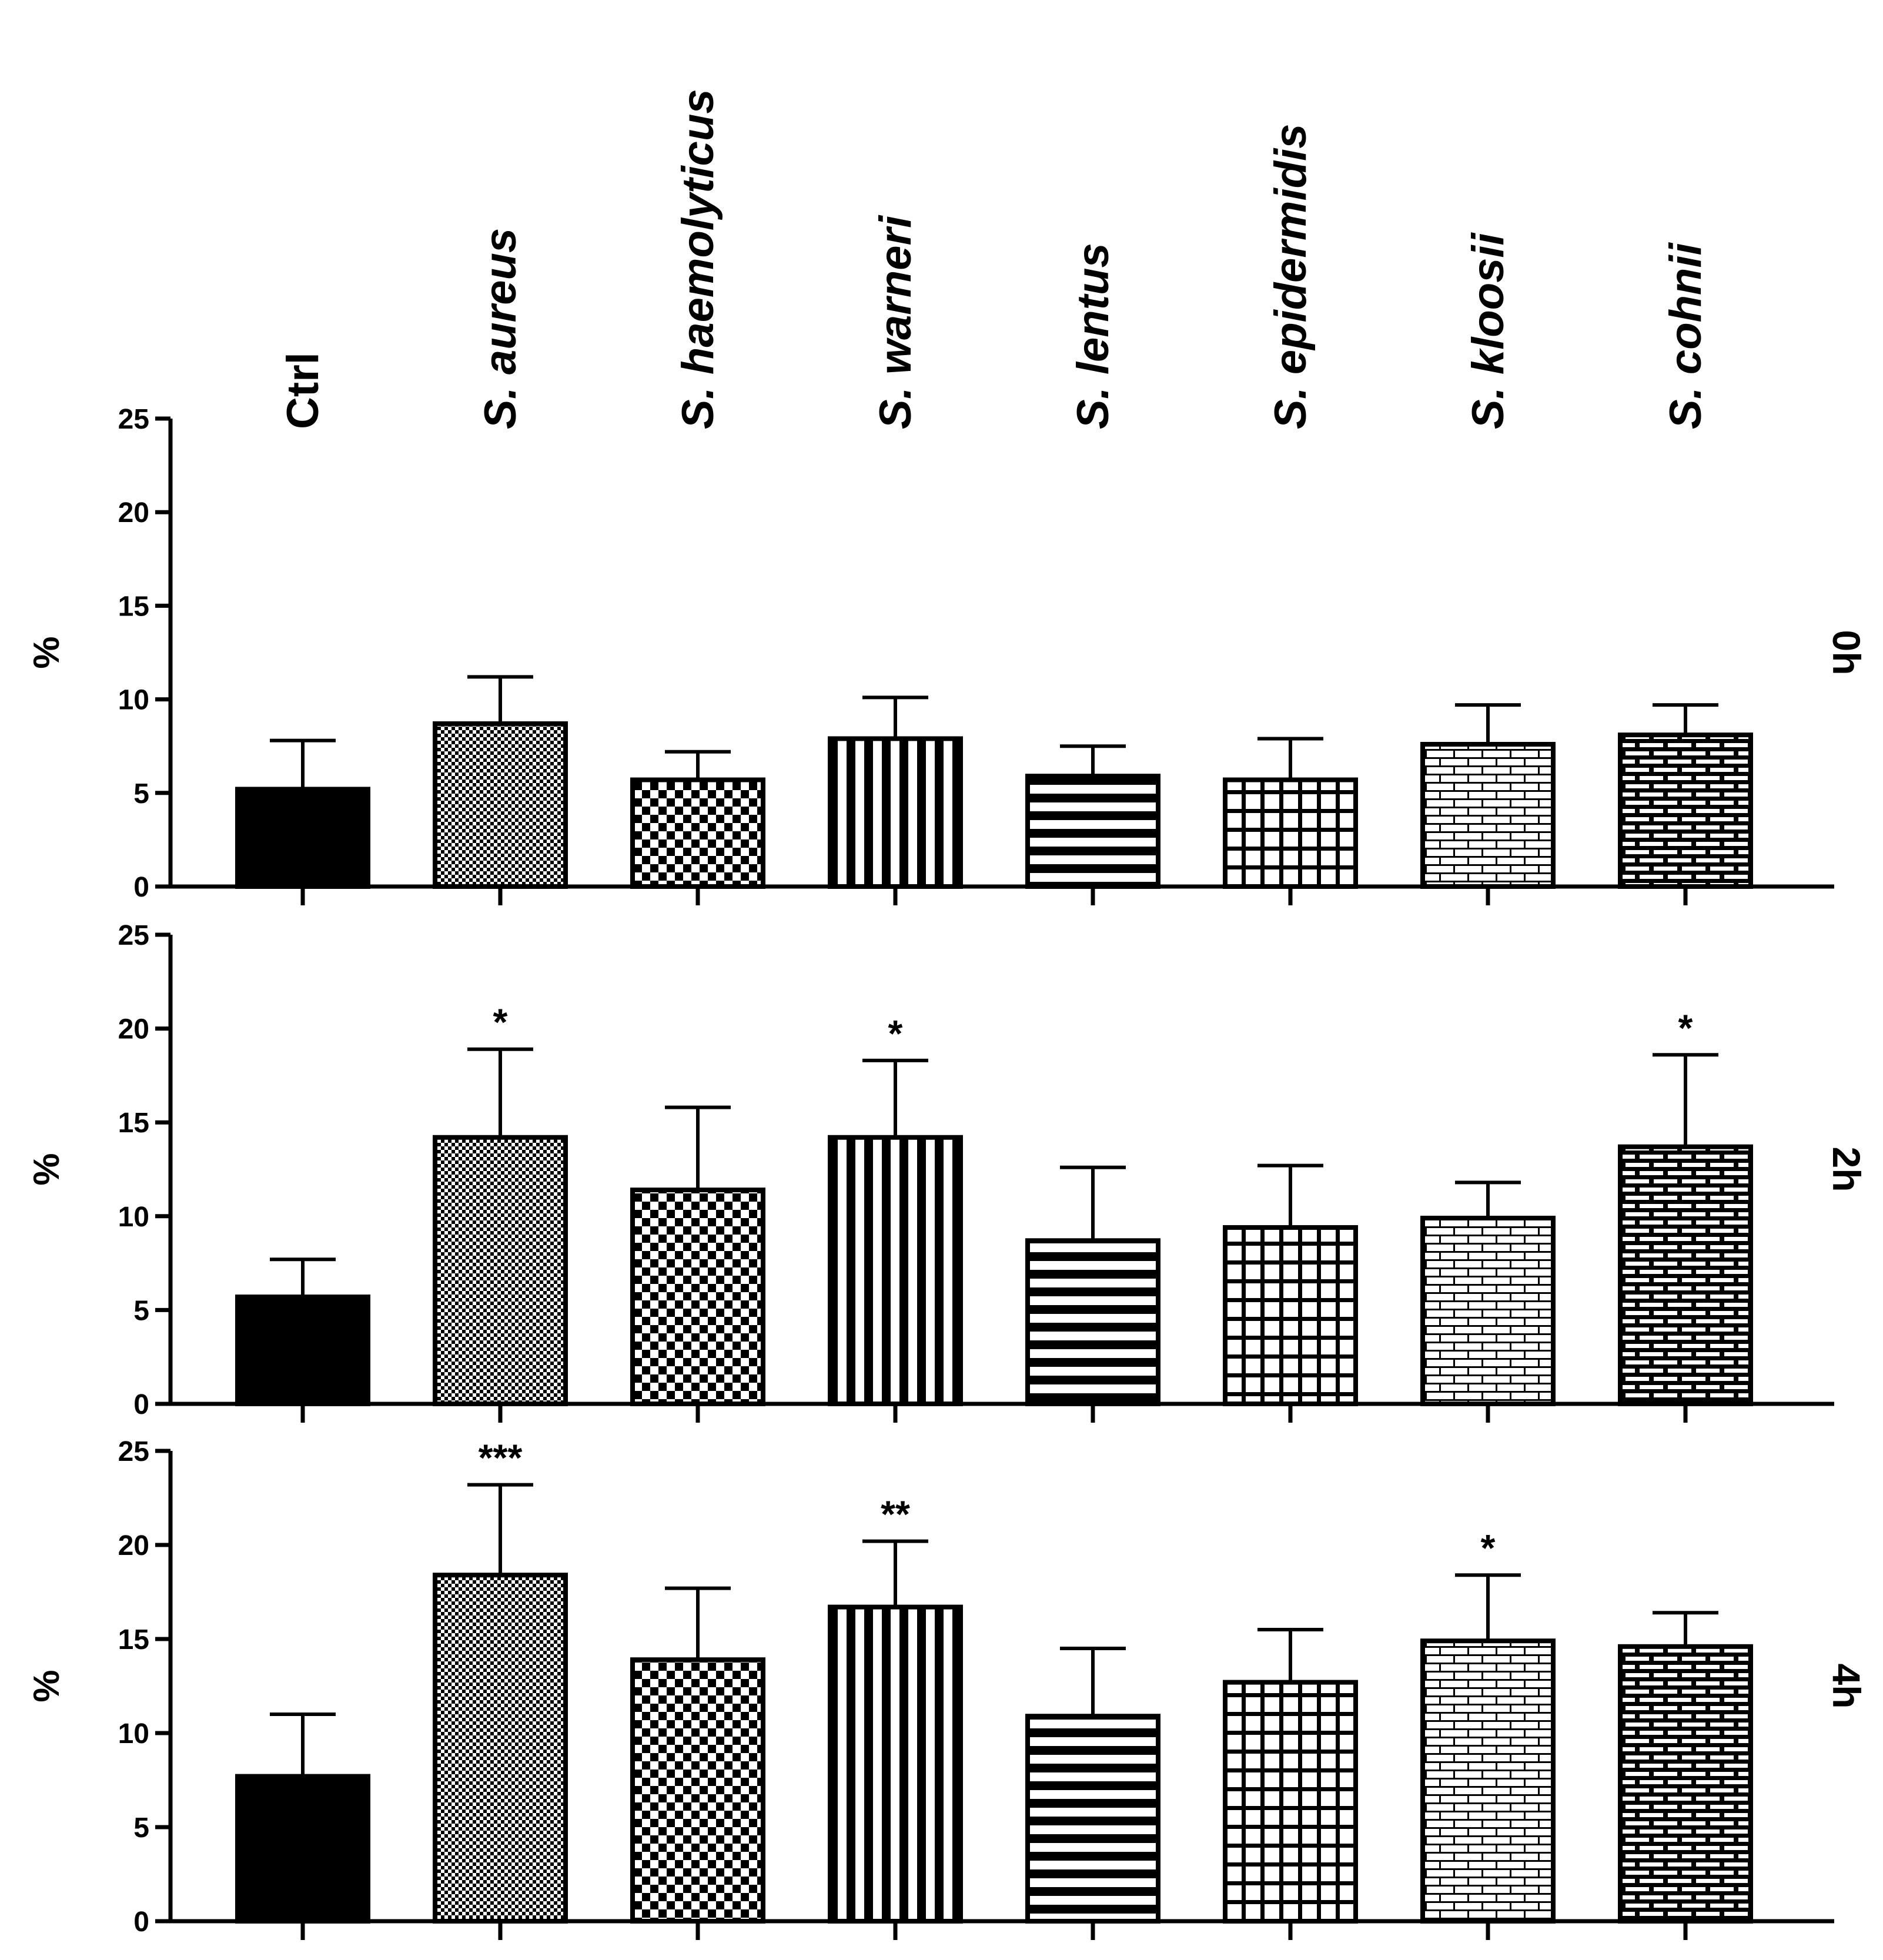 The image size is (1883, 1960). Describe the element at coordinates (1846, 1169) in the screenshot. I see `panel-label: 2h` at that location.